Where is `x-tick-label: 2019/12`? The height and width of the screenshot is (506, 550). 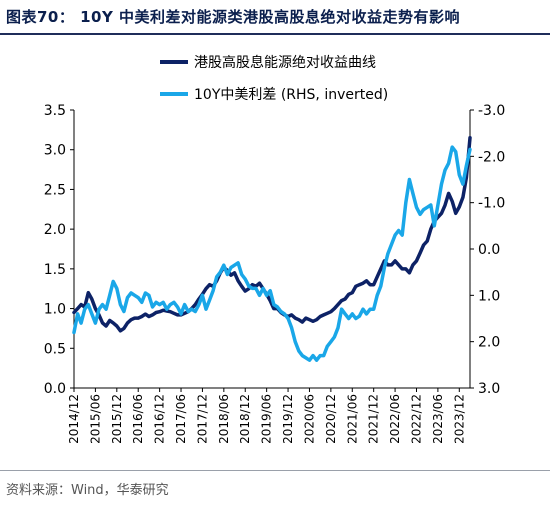
x-tick-label: 2019/12 is located at coordinates (288, 419).